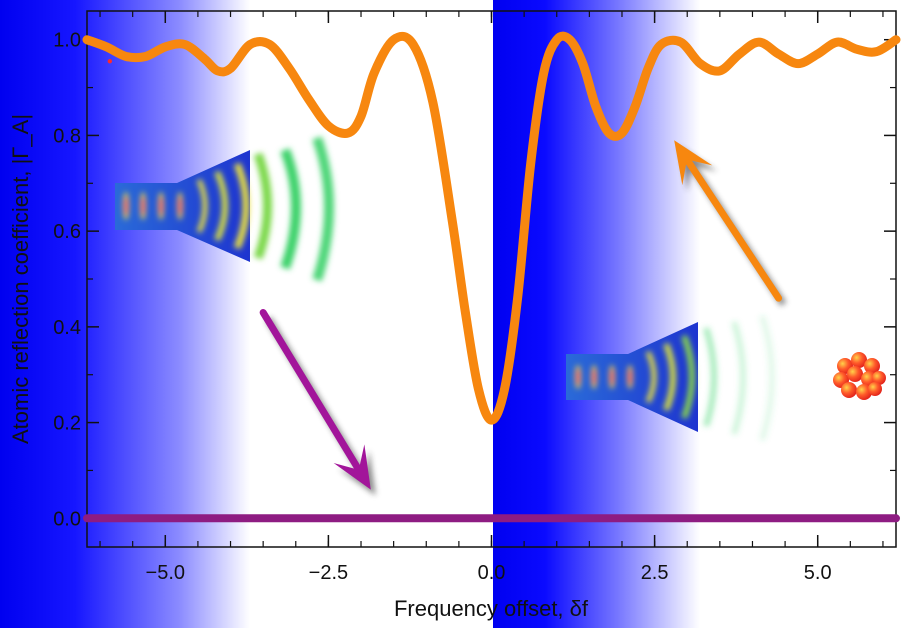 This screenshot has height=628, width=903. What do you see at coordinates (859, 376) in the screenshot?
I see `atom-cluster-icon` at bounding box center [859, 376].